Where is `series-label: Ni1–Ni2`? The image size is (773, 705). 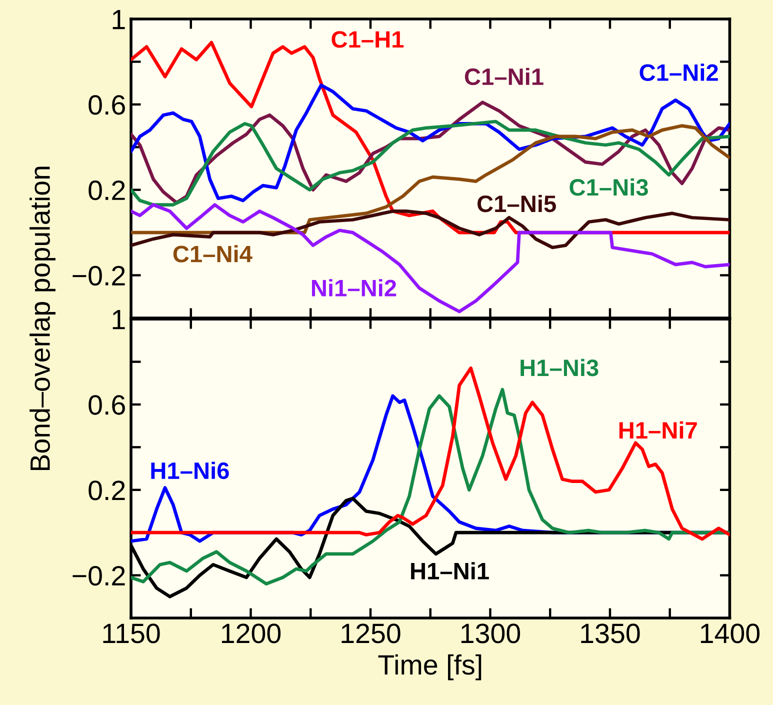 series-label: Ni1–Ni2 is located at coordinates (354, 287).